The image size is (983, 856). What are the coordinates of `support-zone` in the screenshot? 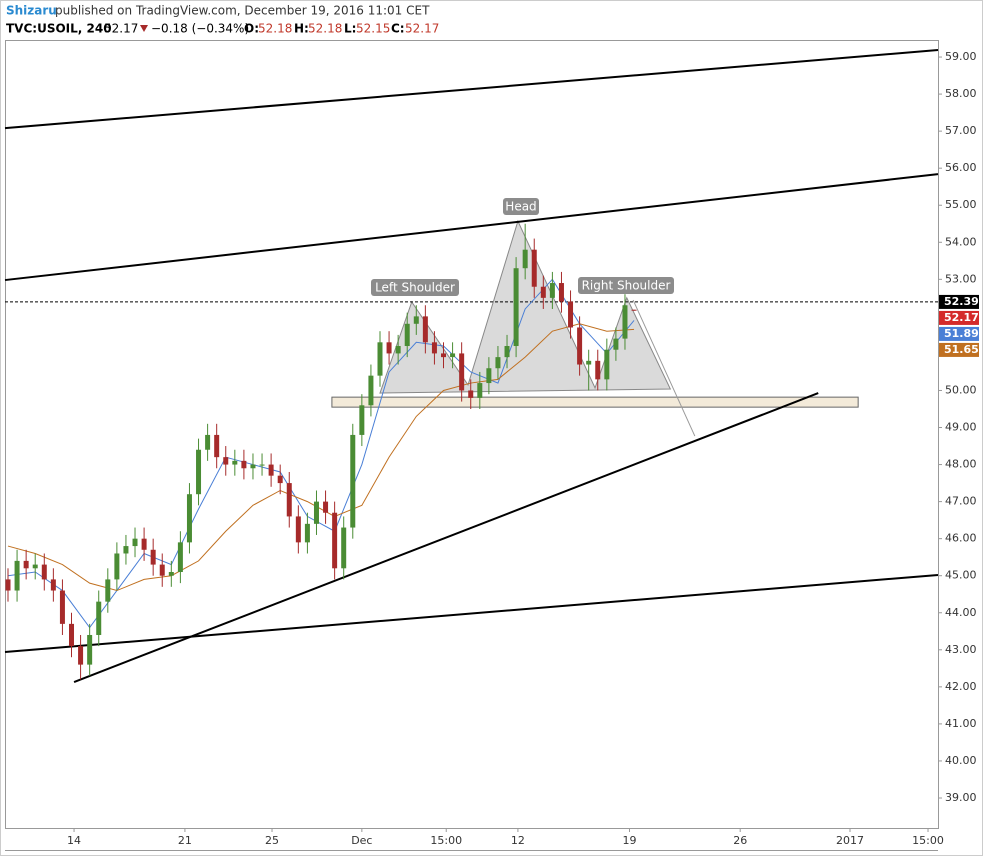 It's located at (595, 402).